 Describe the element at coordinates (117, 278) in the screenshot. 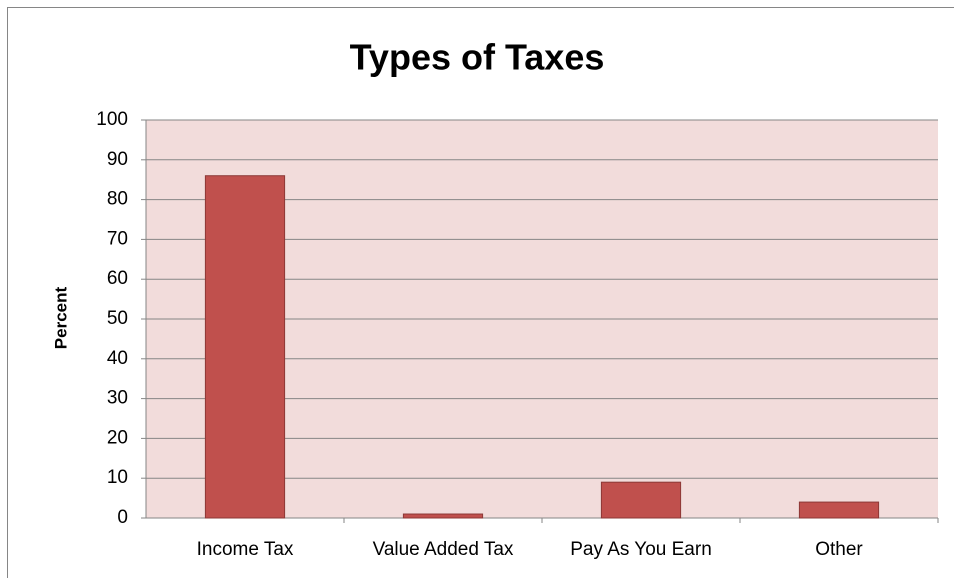

I see `y-tick-label: 60` at that location.